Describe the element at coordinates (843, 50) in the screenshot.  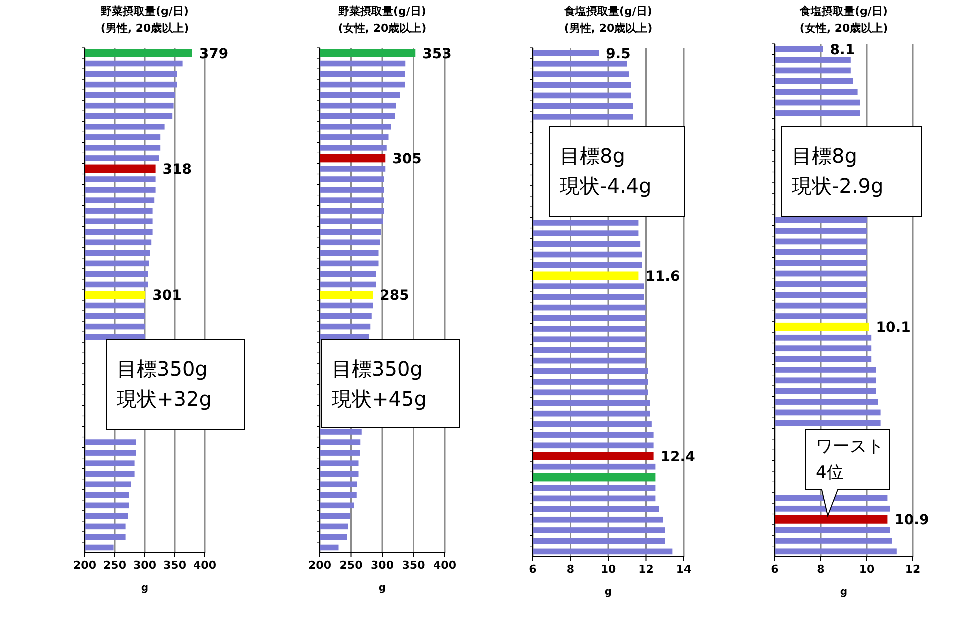
I see `data-label: 8.1` at that location.